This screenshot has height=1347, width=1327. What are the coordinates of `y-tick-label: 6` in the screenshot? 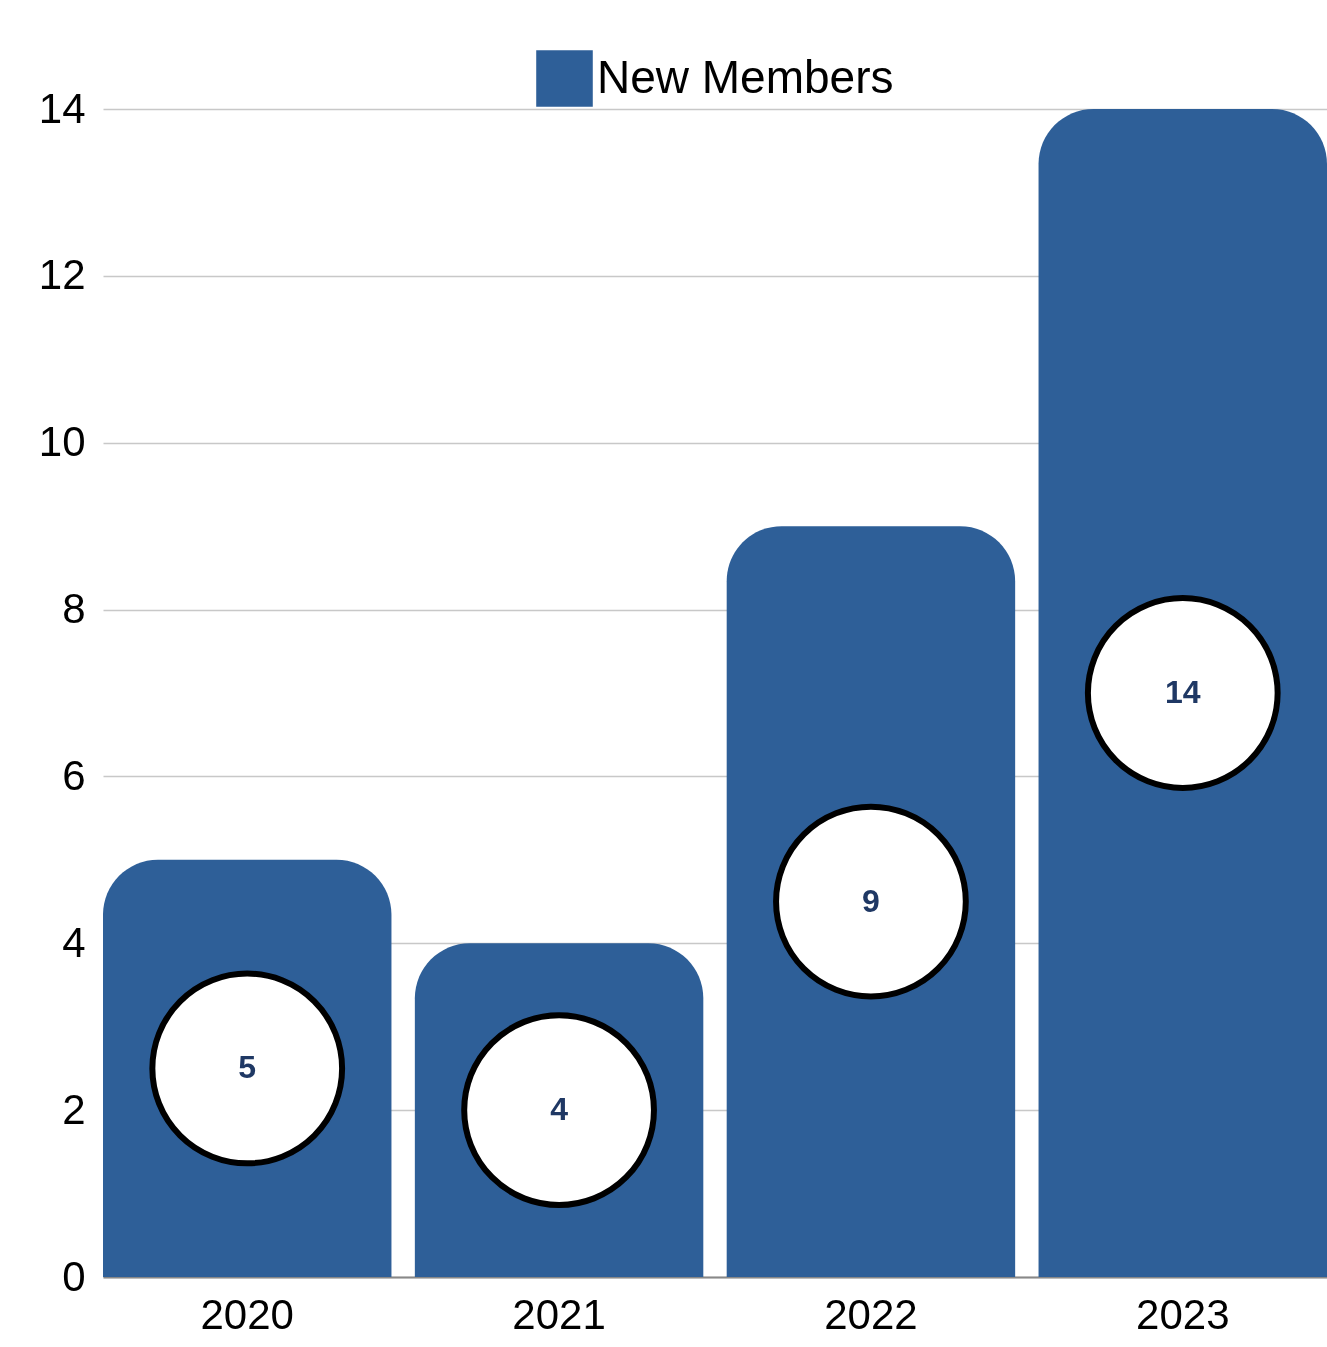 It's located at (74, 775).